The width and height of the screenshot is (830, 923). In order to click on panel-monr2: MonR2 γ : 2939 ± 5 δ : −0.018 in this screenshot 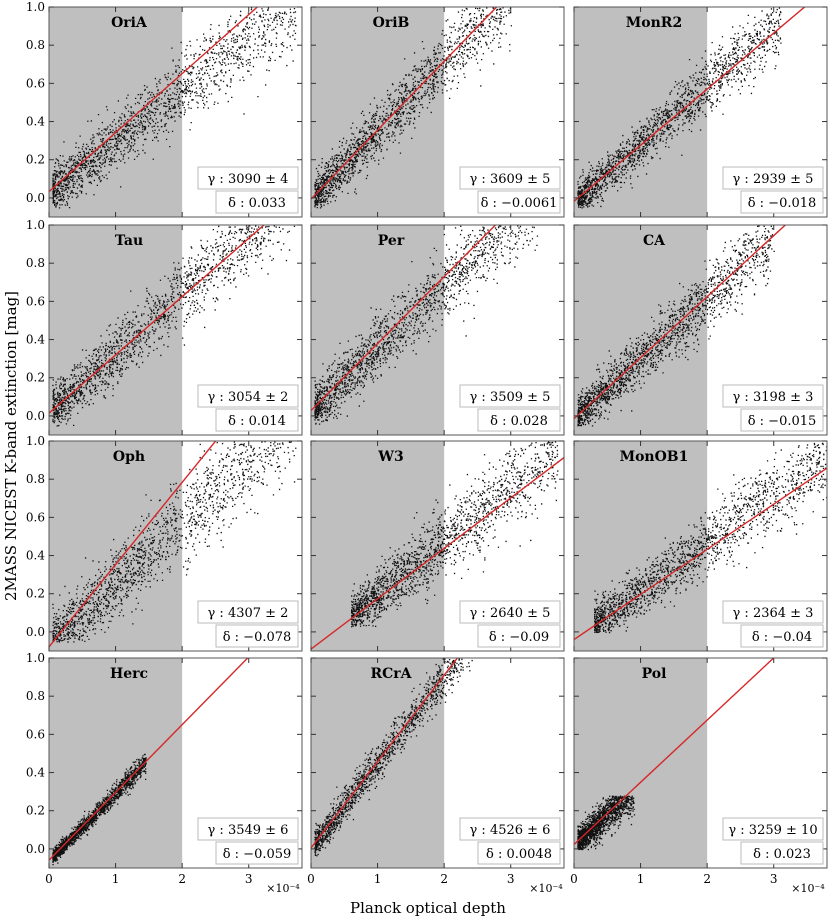, I will do `click(700, 112)`.